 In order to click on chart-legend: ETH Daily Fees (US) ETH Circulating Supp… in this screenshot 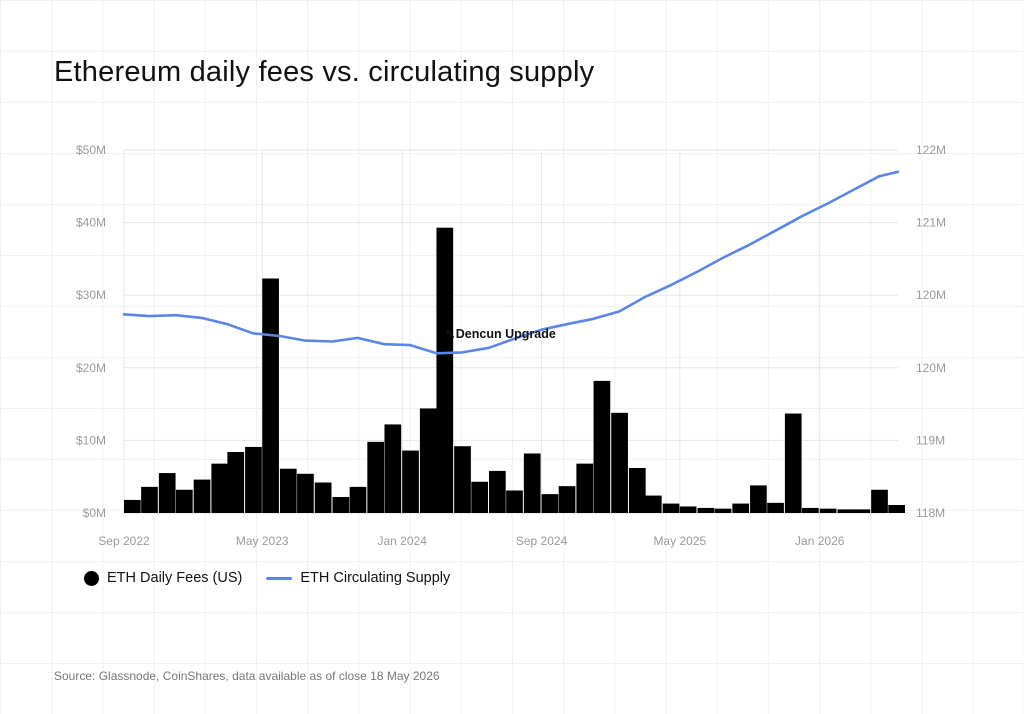, I will do `click(267, 578)`.